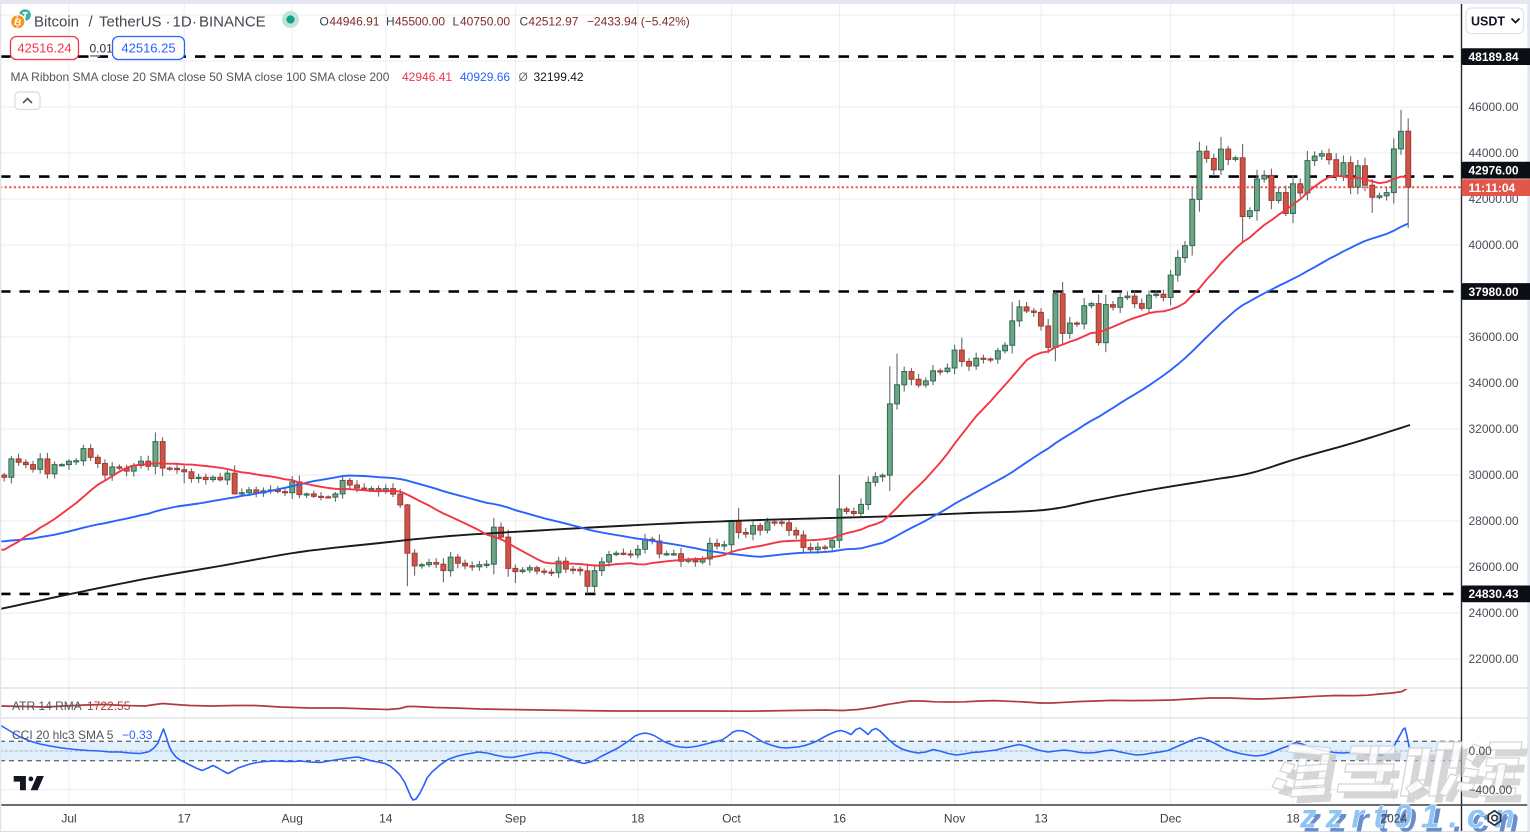  I want to click on svg-text: 30000.00, so click(1494, 475).